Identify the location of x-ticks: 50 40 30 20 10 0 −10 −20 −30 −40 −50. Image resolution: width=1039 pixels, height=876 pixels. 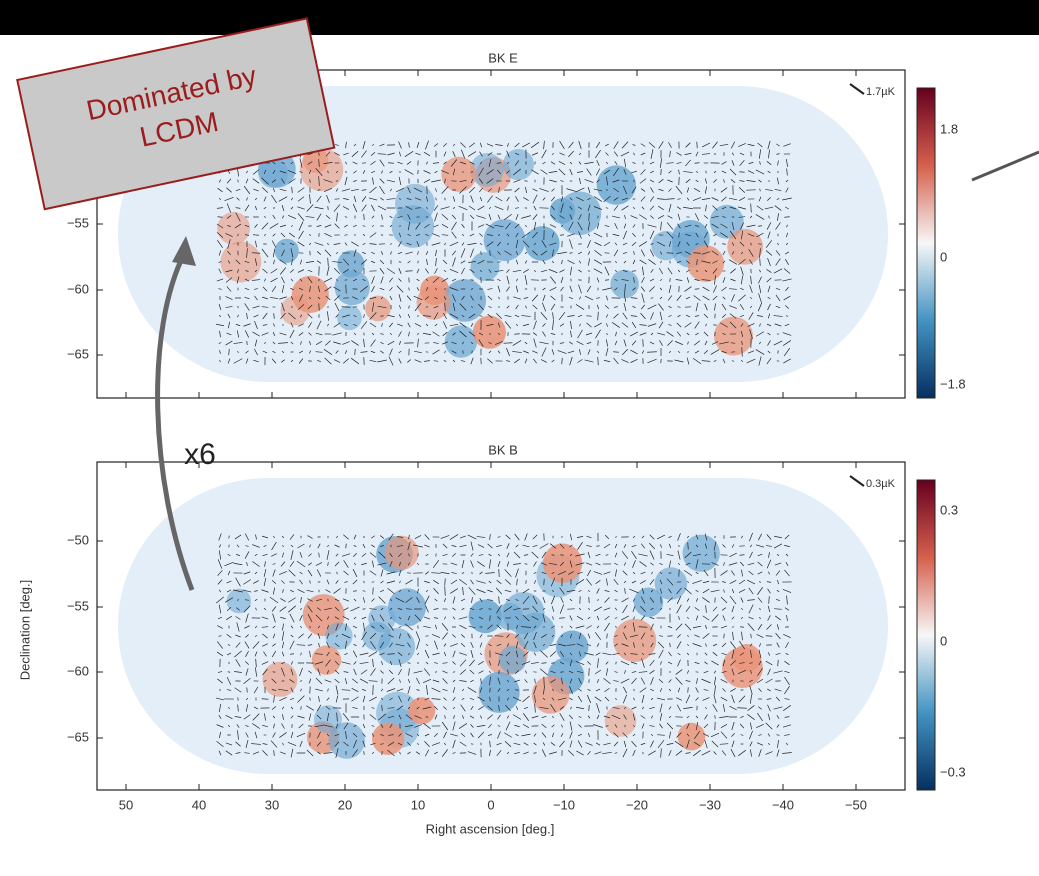
(493, 804).